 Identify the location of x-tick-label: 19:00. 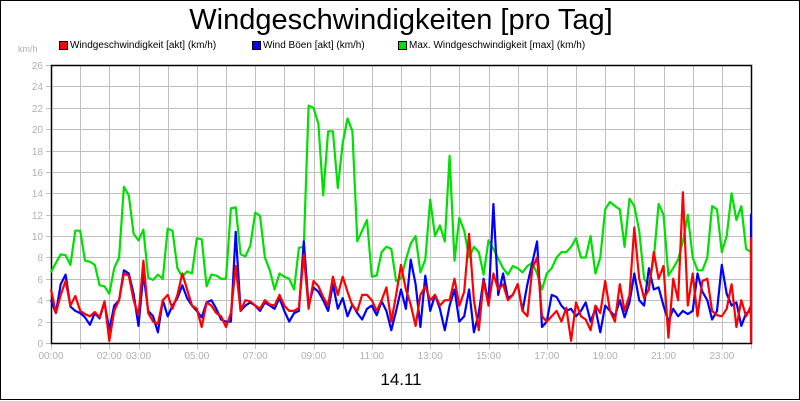
(605, 356).